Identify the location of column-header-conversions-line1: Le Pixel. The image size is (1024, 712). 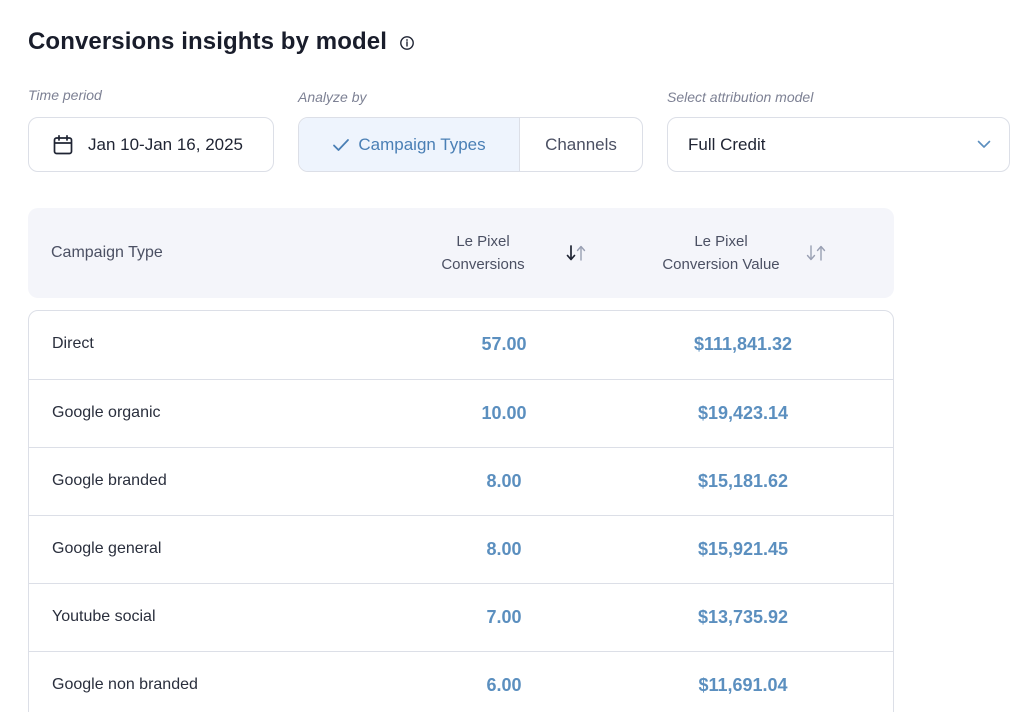
(483, 241).